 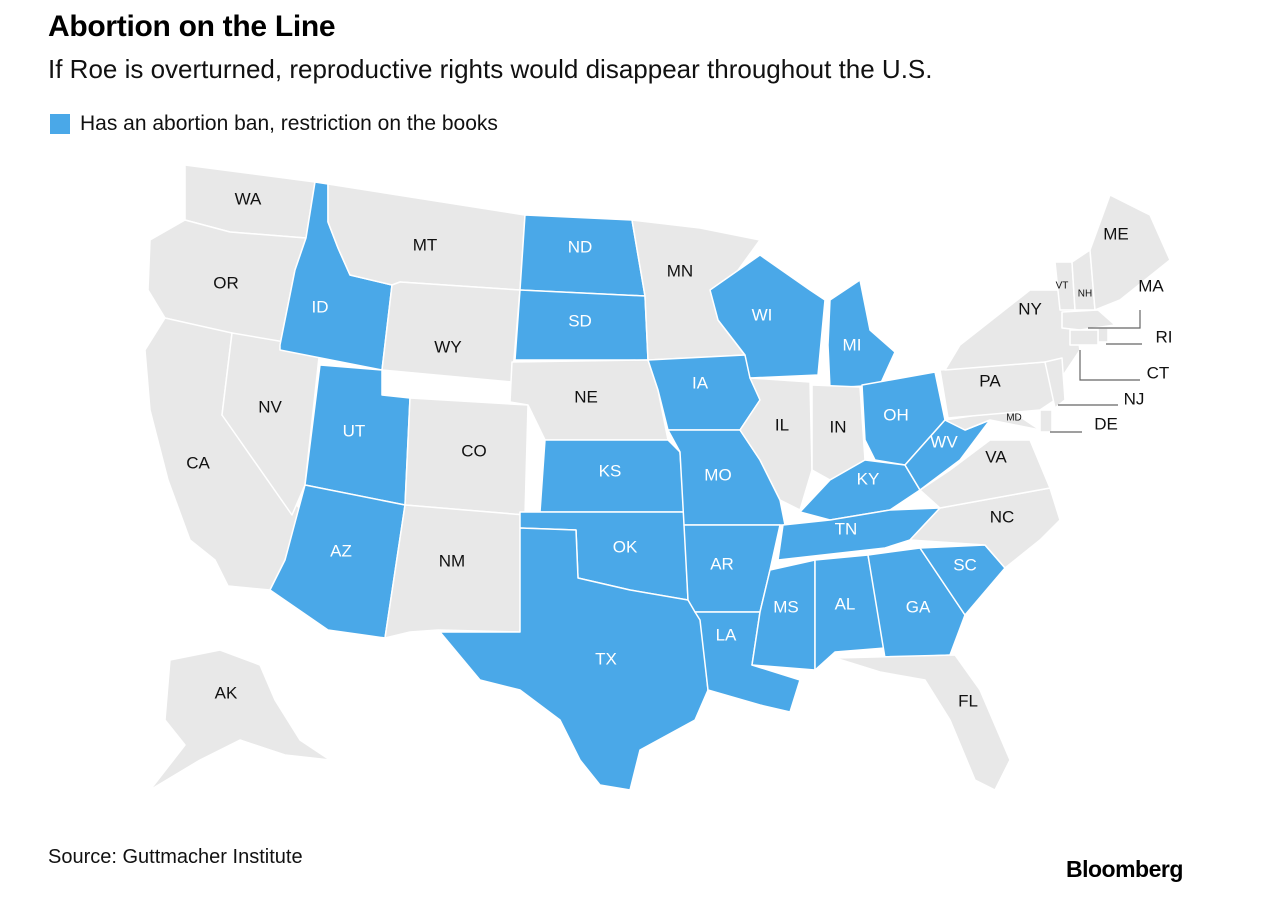 What do you see at coordinates (425, 244) in the screenshot?
I see `state-label-mt: MT` at bounding box center [425, 244].